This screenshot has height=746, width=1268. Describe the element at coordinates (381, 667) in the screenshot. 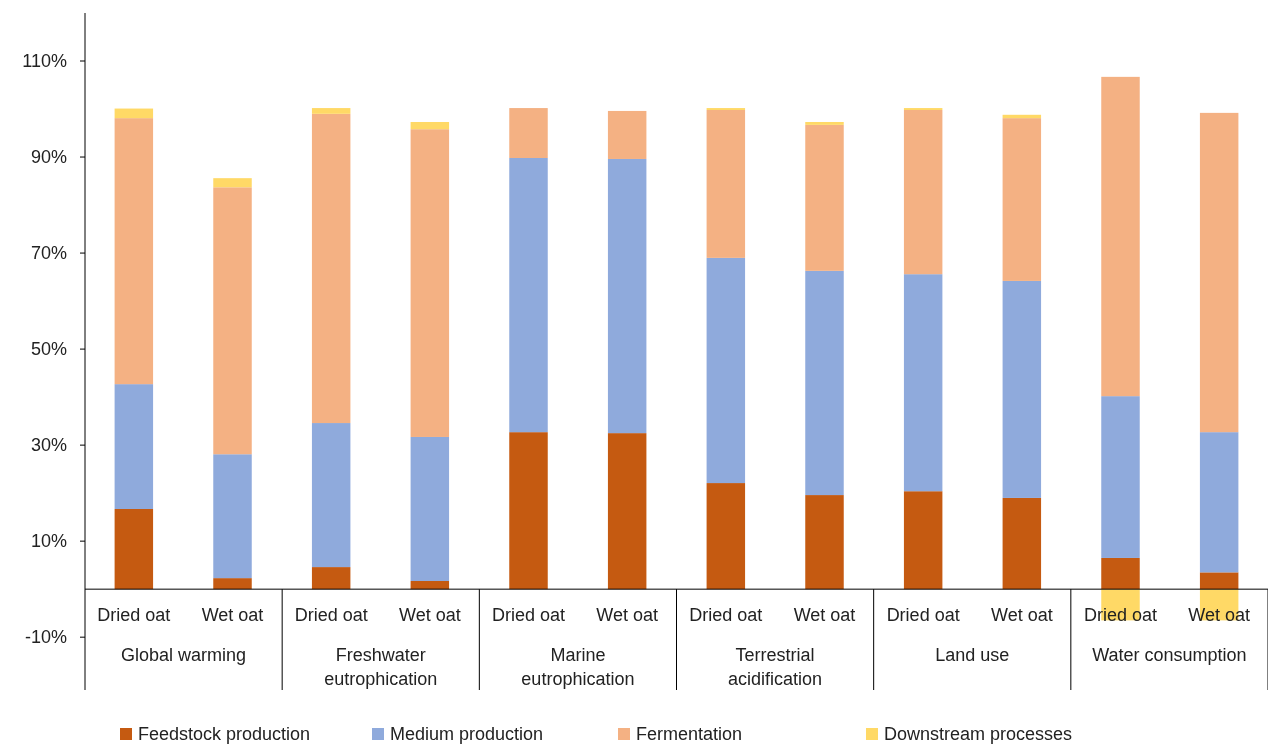

I see `annotation: Freshwater eutrophication` at that location.